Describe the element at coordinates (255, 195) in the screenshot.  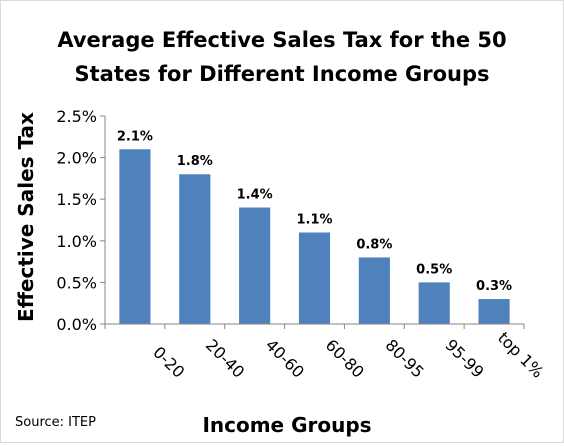
I see `data-label: 1.4%` at that location.